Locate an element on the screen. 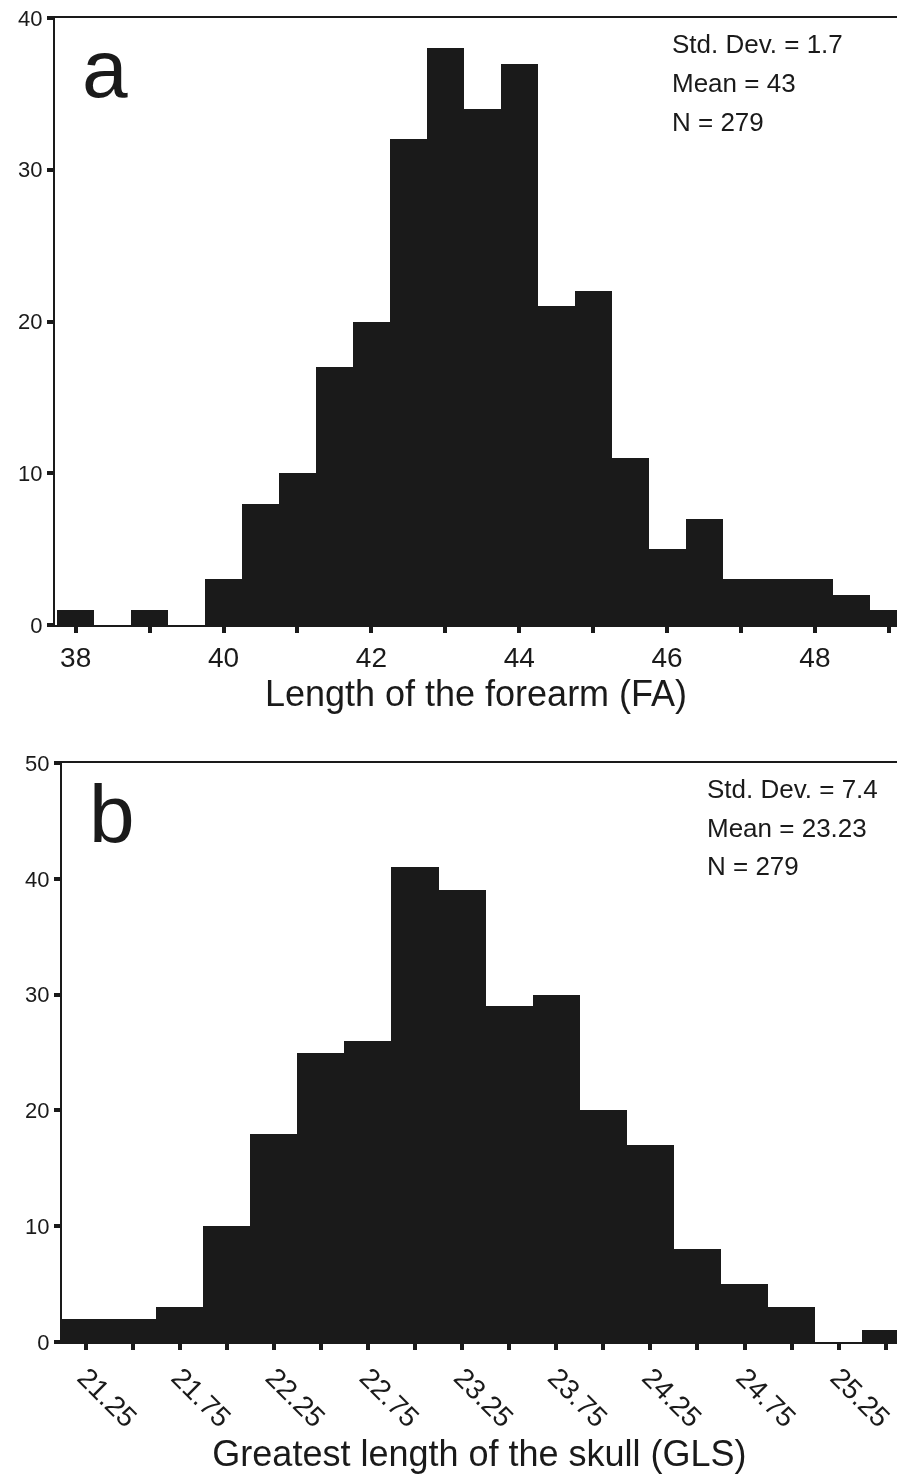 This screenshot has height=1474, width=897. x-tick-label: 40 is located at coordinates (223, 657).